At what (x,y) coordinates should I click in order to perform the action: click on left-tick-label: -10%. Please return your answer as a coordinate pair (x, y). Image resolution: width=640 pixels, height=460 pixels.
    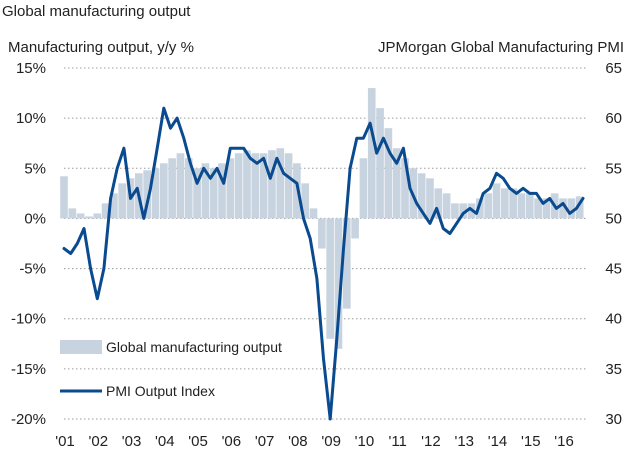
    Looking at the image, I should click on (28, 319).